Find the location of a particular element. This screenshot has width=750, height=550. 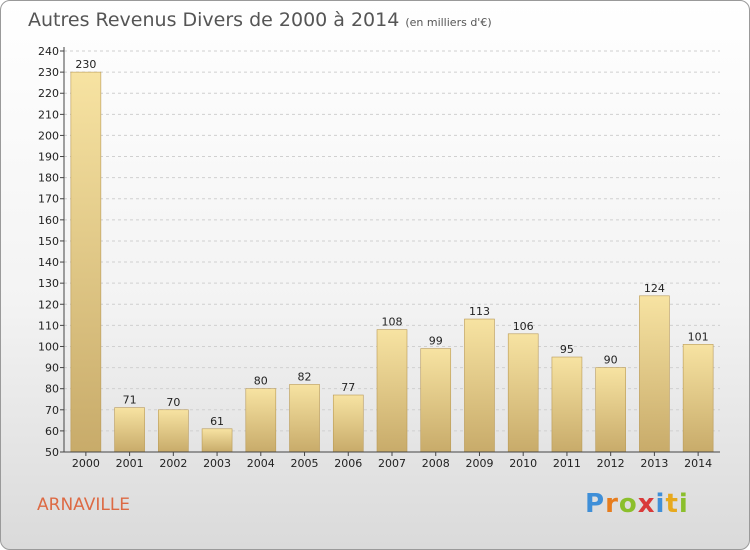

y-tick-label: 70 is located at coordinates (52, 410).